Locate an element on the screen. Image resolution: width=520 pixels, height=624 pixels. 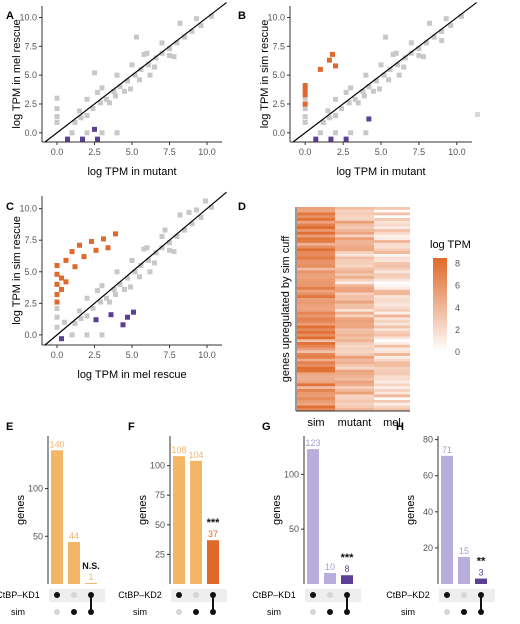
x-tick-label-b: 7.5 is located at coordinates (419, 152).